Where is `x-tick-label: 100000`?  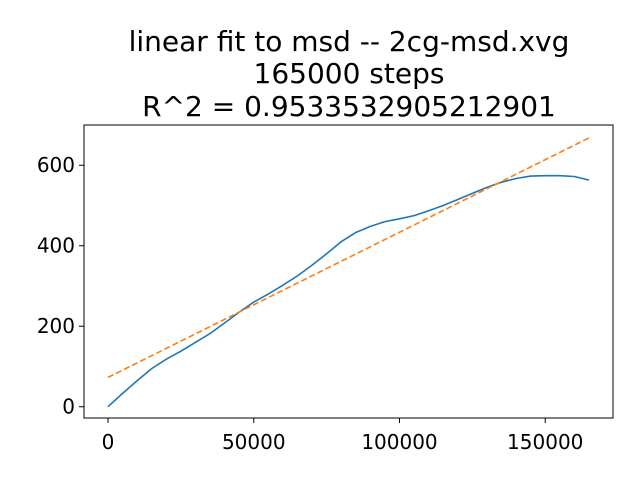
x-tick-label: 100000 is located at coordinates (399, 442).